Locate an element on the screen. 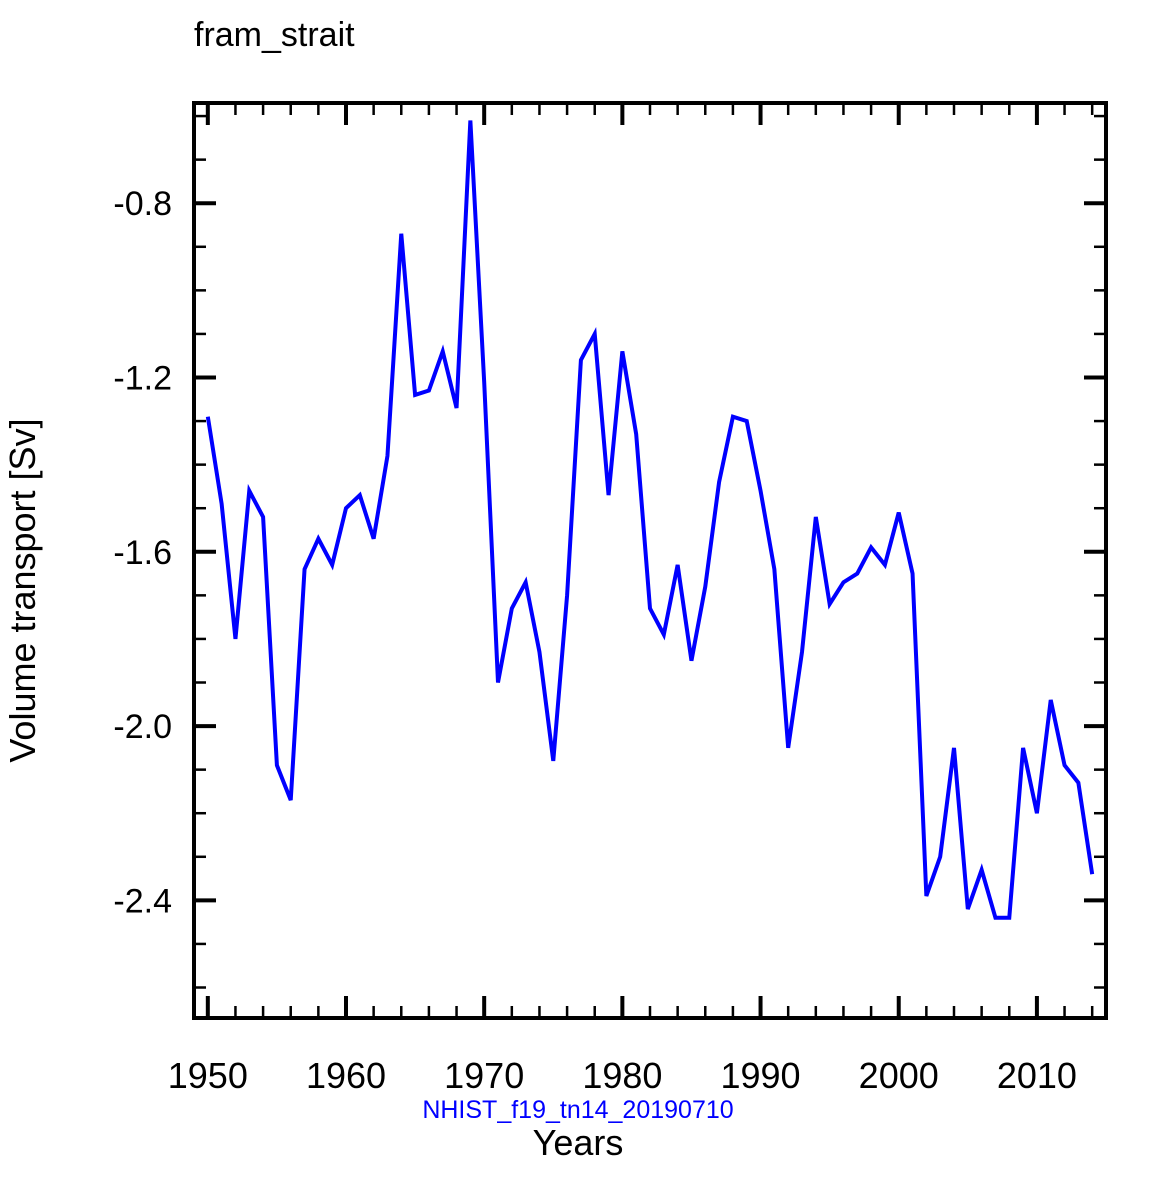 The height and width of the screenshot is (1181, 1156). svg-text: -1.6 is located at coordinates (142, 553).